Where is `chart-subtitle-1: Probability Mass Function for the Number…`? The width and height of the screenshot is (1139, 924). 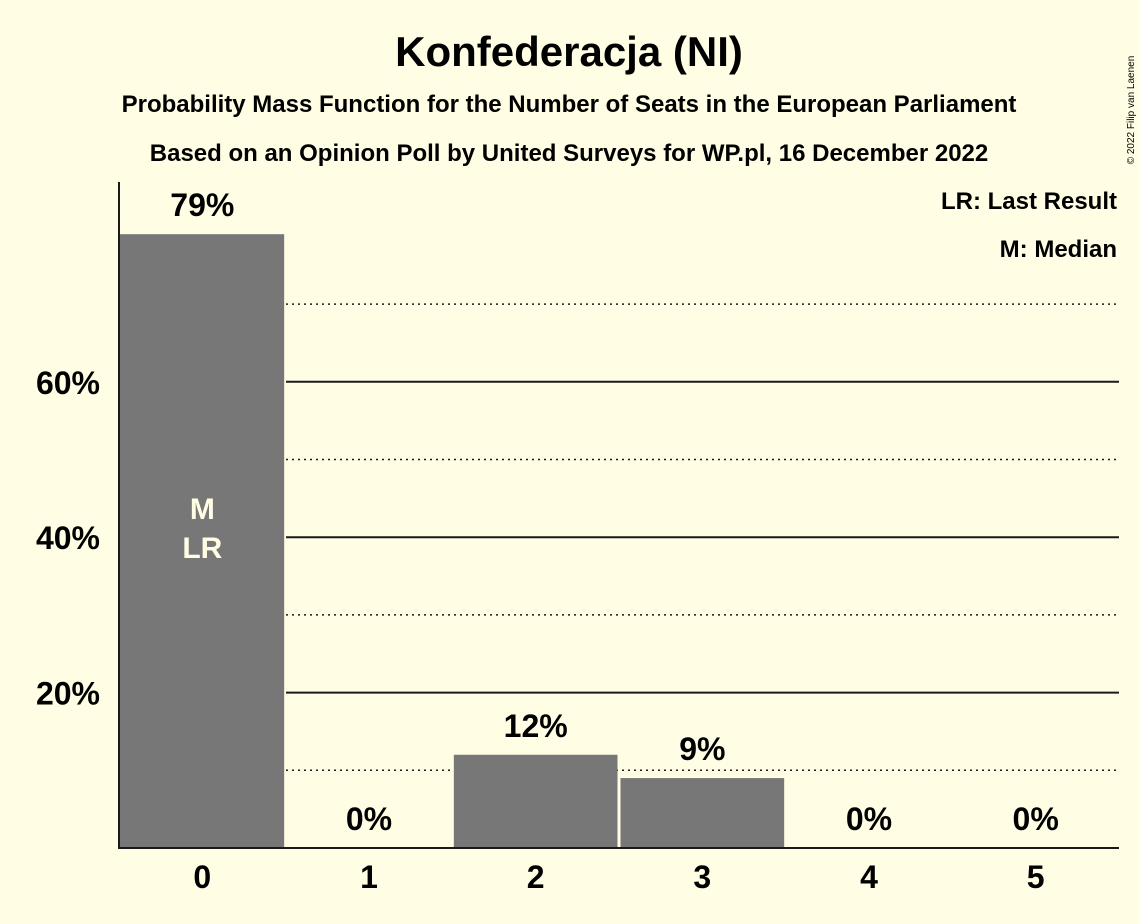 chart-subtitle-1: Probability Mass Function for the Number… is located at coordinates (569, 104).